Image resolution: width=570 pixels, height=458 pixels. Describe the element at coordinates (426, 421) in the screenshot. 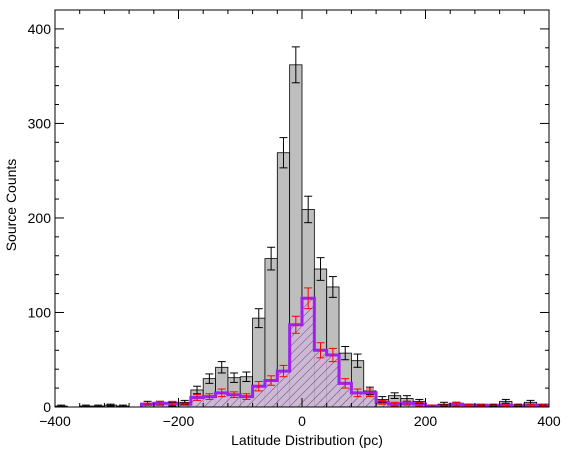

I see `x-tick-label: 200` at that location.